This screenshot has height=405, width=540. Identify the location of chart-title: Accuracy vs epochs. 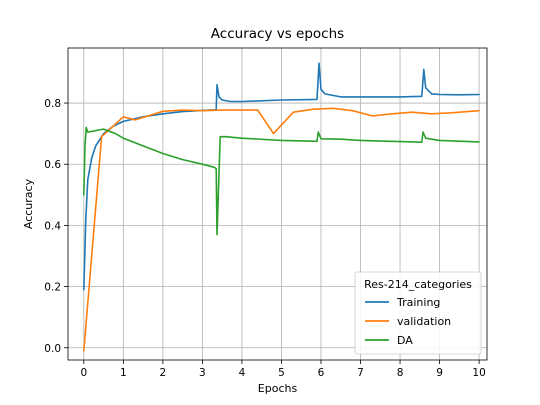
(277, 34).